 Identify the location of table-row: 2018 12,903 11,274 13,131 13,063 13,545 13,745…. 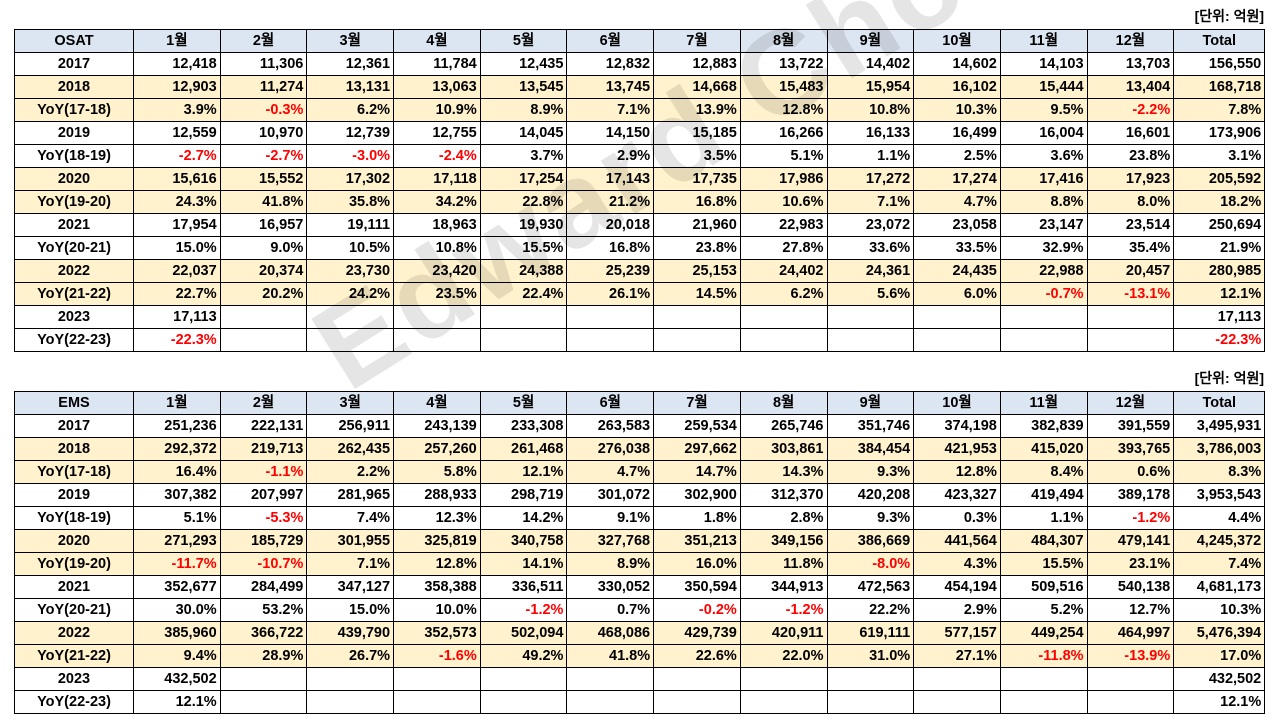
(640, 87).